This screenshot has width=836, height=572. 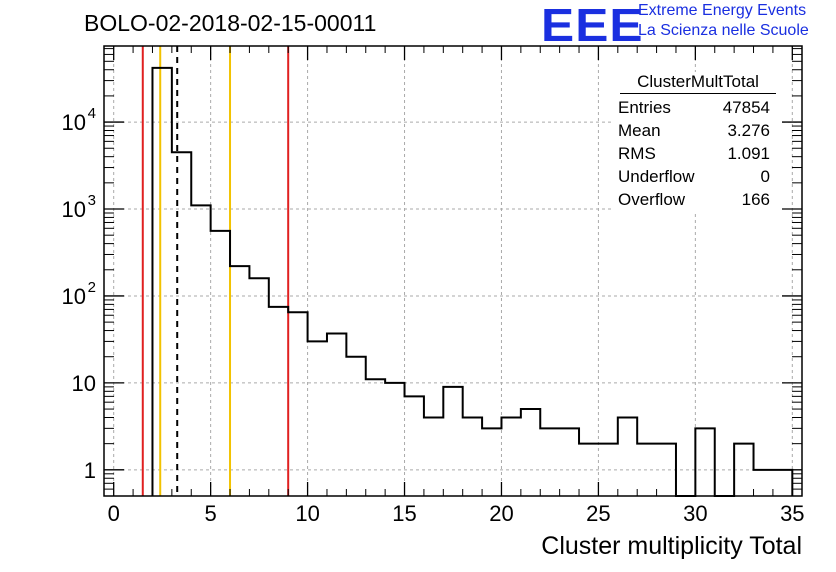 I want to click on stats-row-underflow: Underflow 0, so click(x=697, y=176).